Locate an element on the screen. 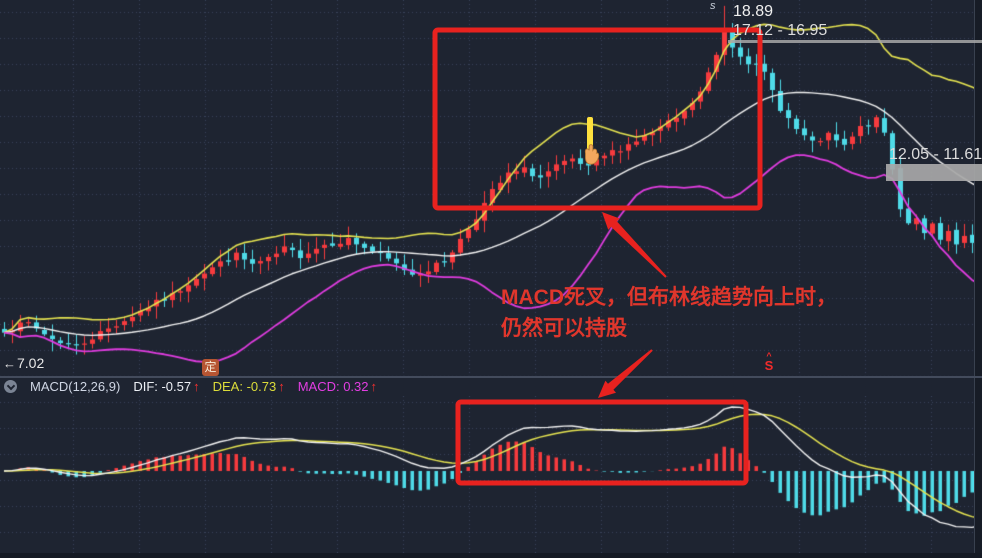 The image size is (982, 558). dea-up-arrow-icon: ↑ is located at coordinates (281, 386).